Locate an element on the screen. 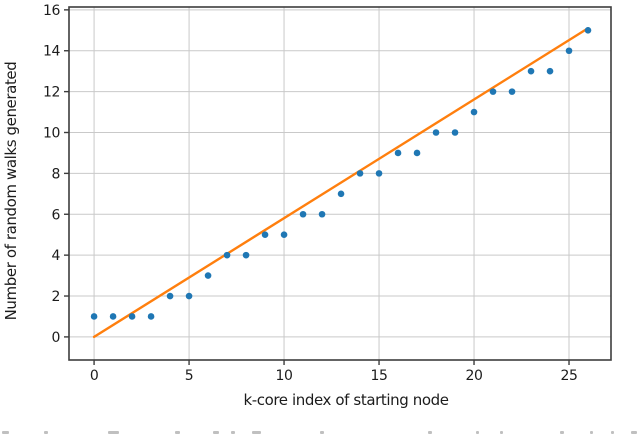 This screenshot has height=439, width=640. y-axis-label: Number of random walks generated is located at coordinates (11, 191).